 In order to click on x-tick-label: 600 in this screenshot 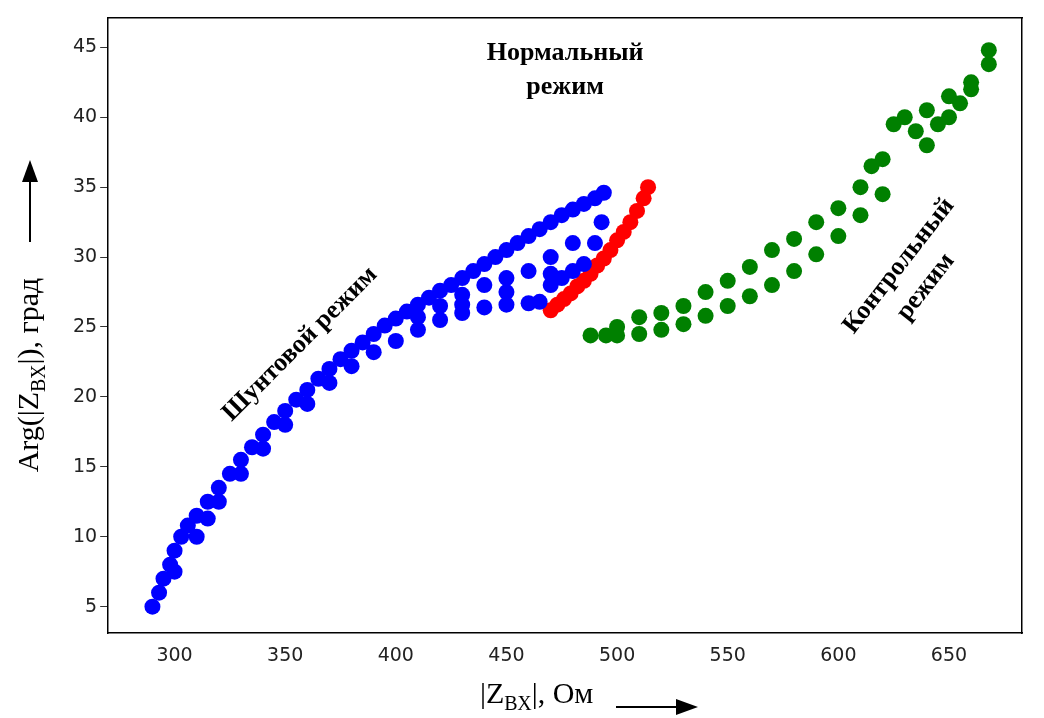, I will do `click(838, 653)`.